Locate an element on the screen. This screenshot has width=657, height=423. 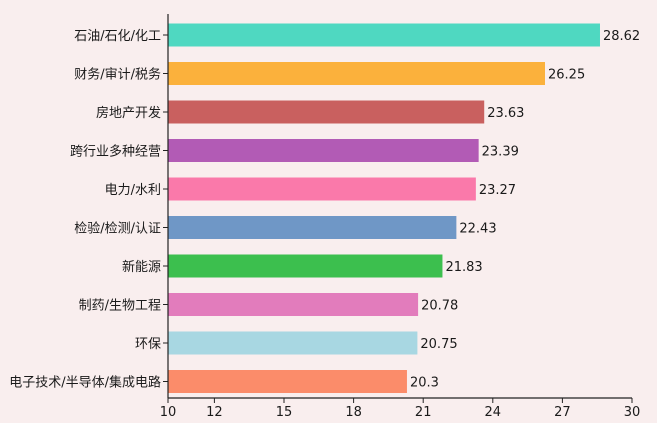
y-tick-label: 检验/检测/认证 is located at coordinates (117, 229).